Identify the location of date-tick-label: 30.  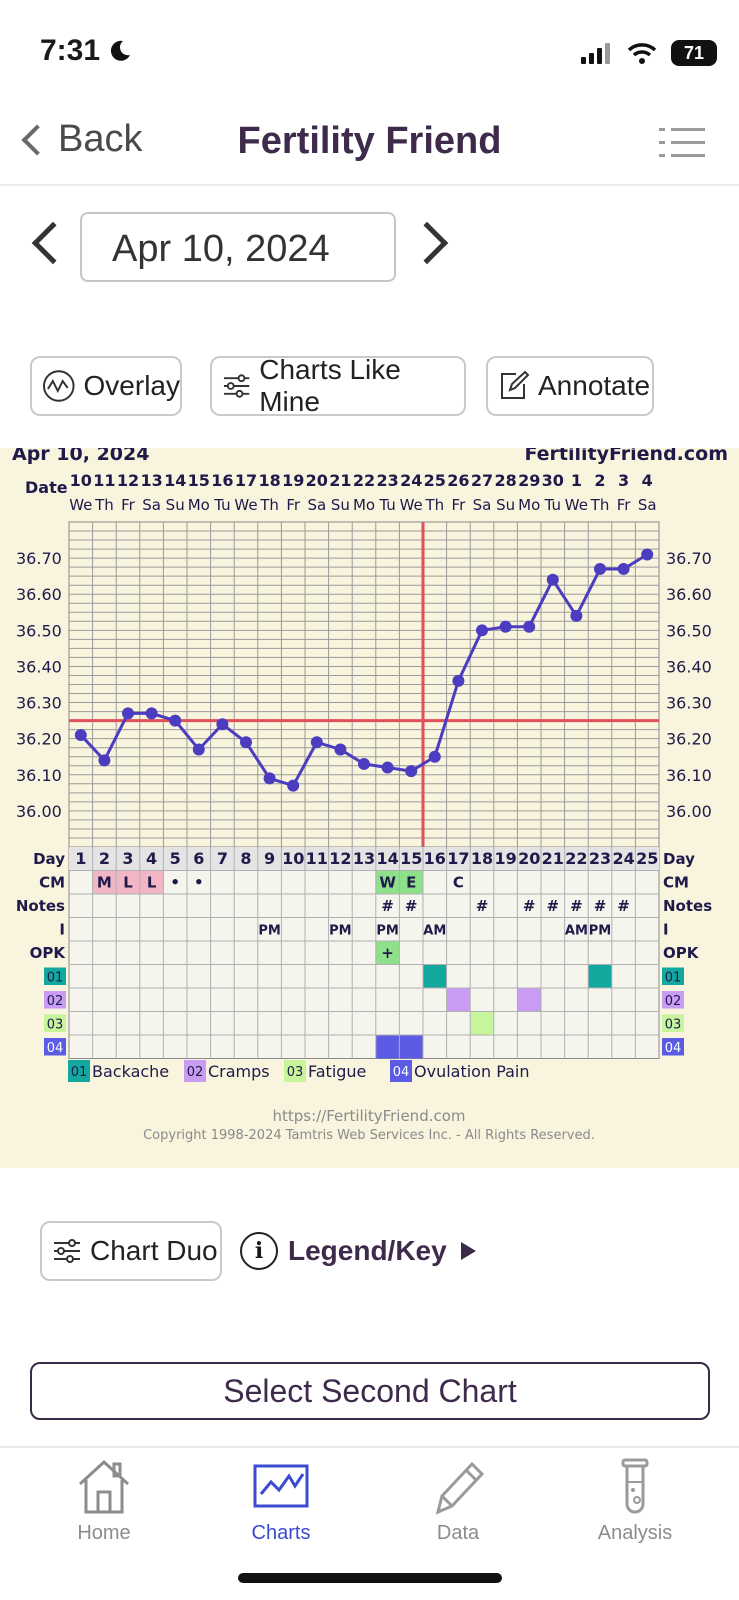
(553, 480).